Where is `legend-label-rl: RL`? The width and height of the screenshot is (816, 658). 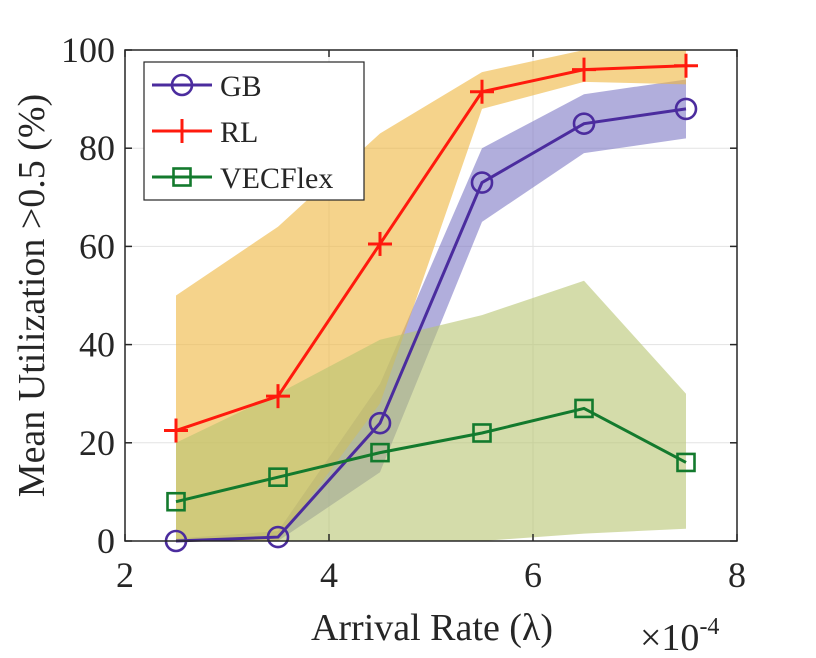
legend-label-rl: RL is located at coordinates (239, 132).